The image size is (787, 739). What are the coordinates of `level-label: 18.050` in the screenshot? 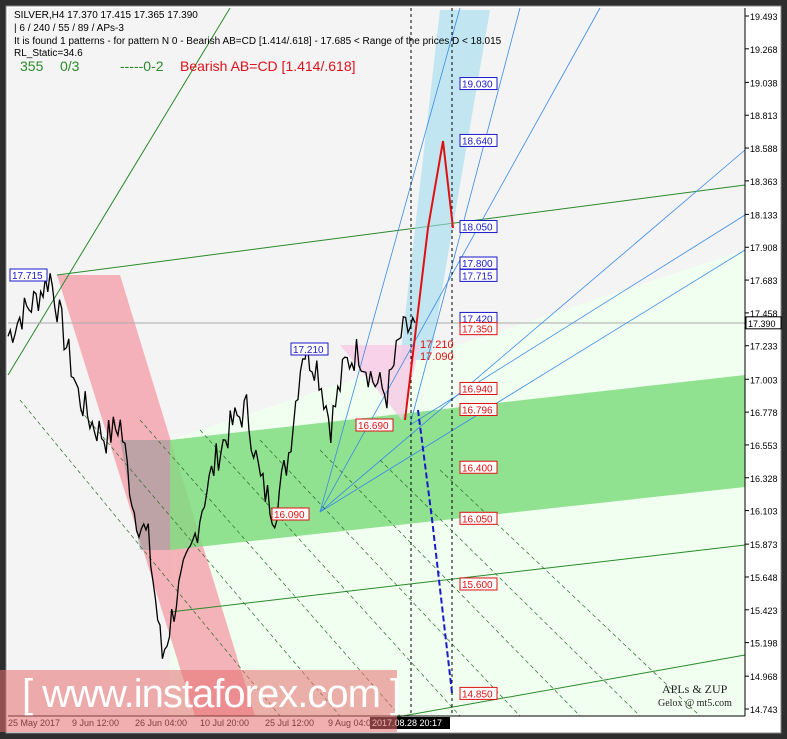 It's located at (477, 228).